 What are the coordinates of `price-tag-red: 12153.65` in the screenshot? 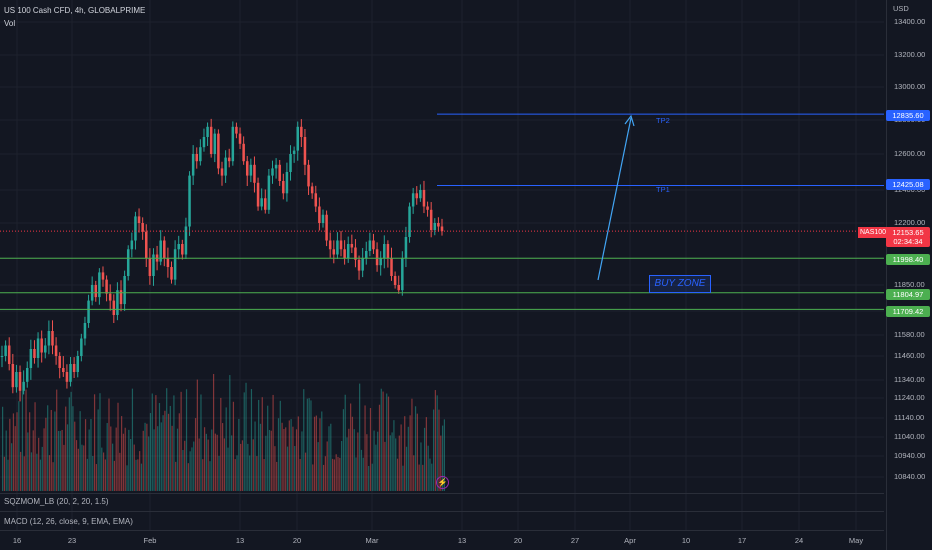 It's located at (908, 232).